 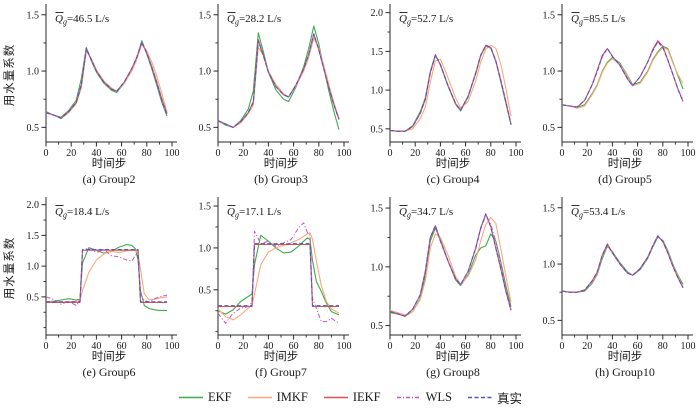 What do you see at coordinates (439, 396) in the screenshot?
I see `legend-label-wls: WLS` at bounding box center [439, 396].